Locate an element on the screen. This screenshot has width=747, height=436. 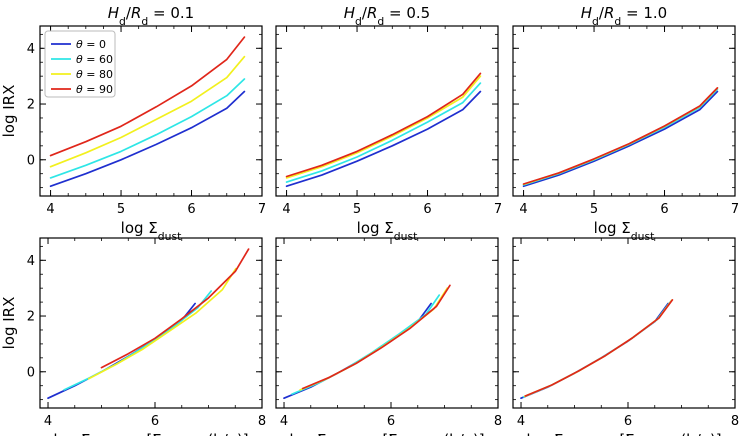
legend-label: θ = 0 is located at coordinates (91, 44).